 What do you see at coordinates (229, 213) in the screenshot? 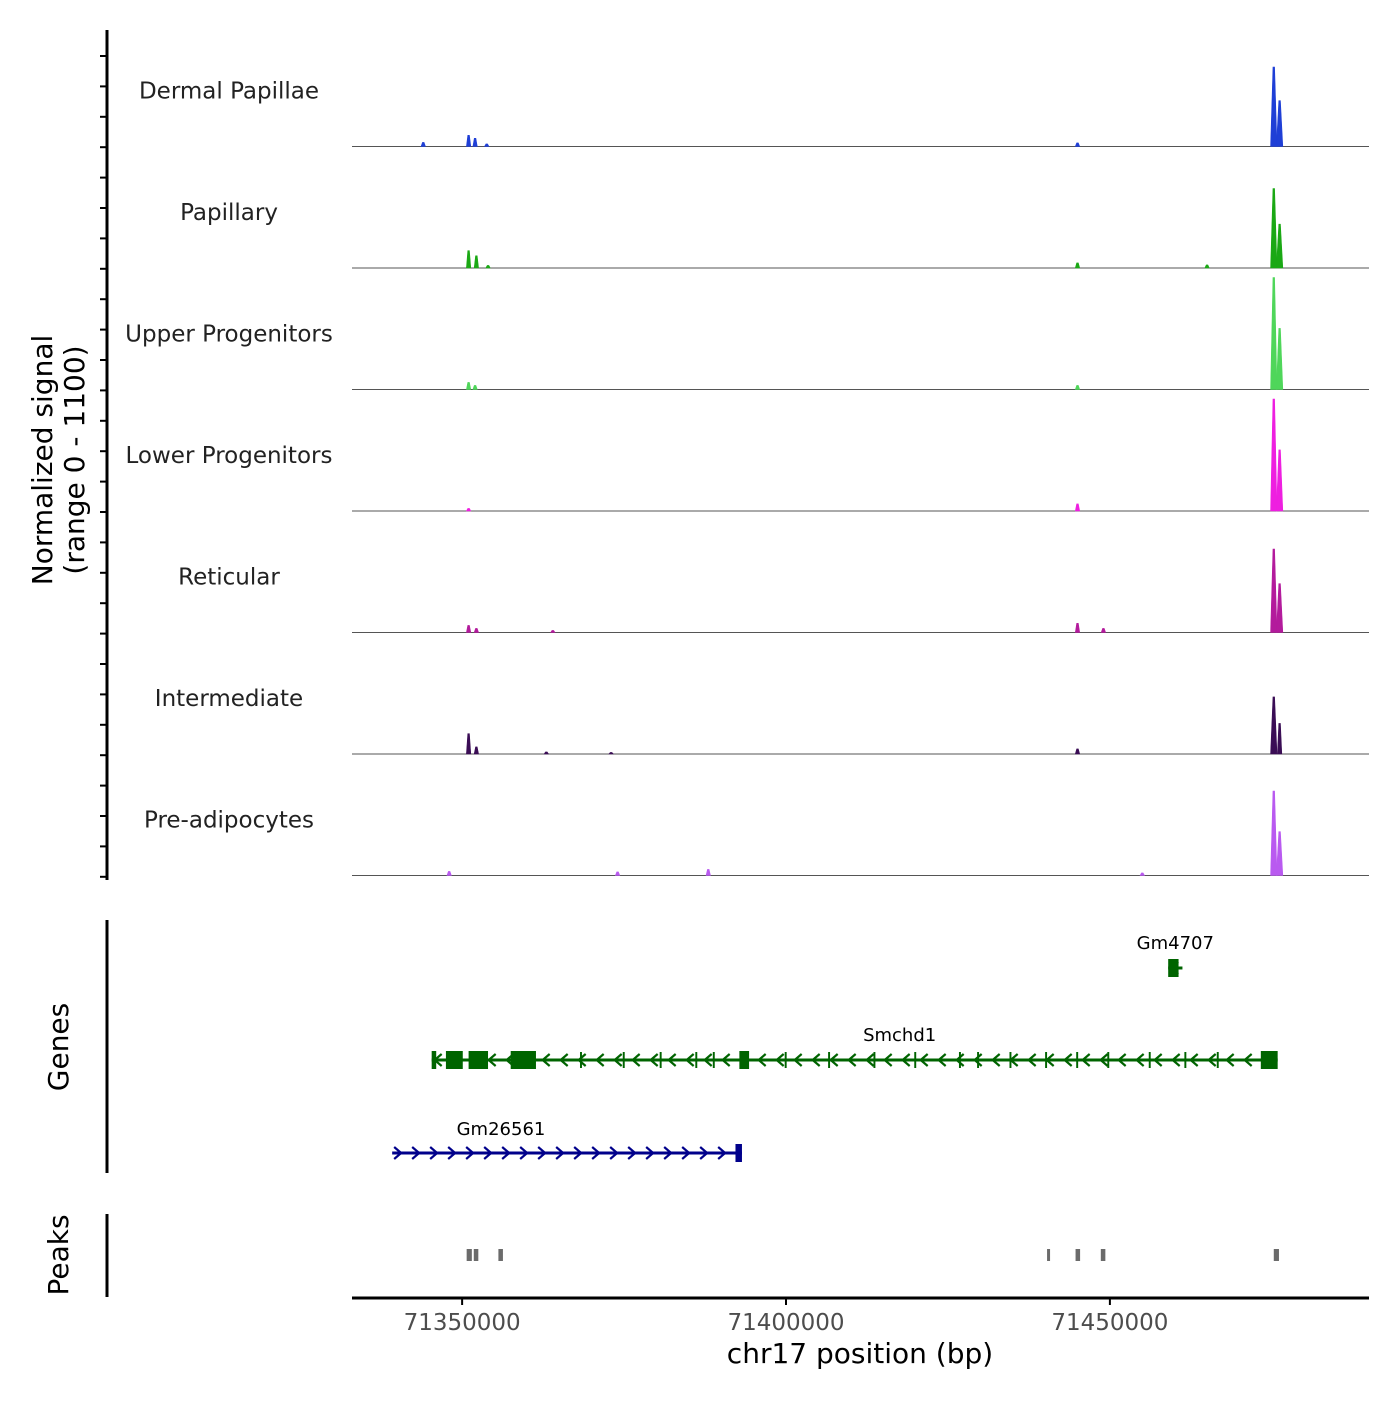
I see `track-label: Papillary` at bounding box center [229, 213].